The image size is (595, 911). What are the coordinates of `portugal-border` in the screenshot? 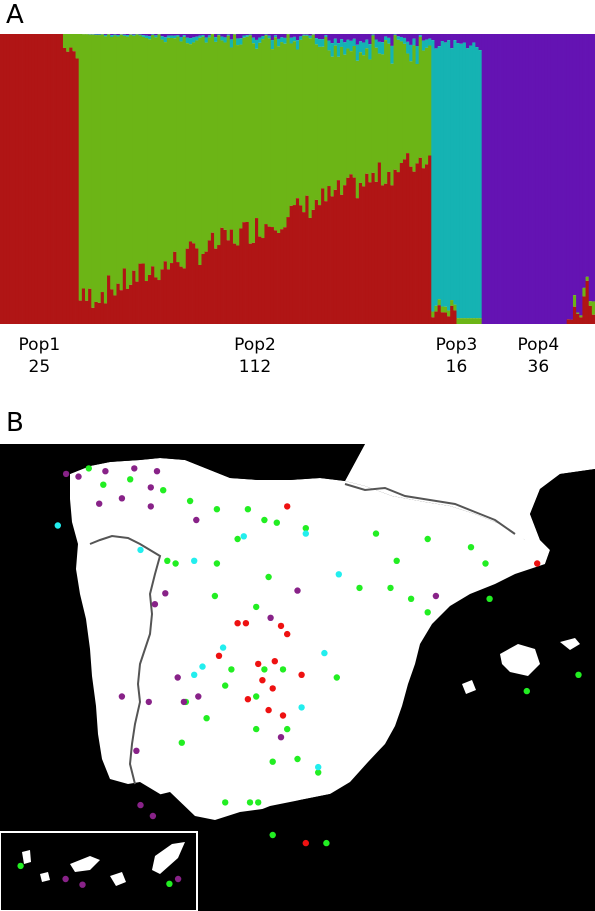 It's located at (125, 659).